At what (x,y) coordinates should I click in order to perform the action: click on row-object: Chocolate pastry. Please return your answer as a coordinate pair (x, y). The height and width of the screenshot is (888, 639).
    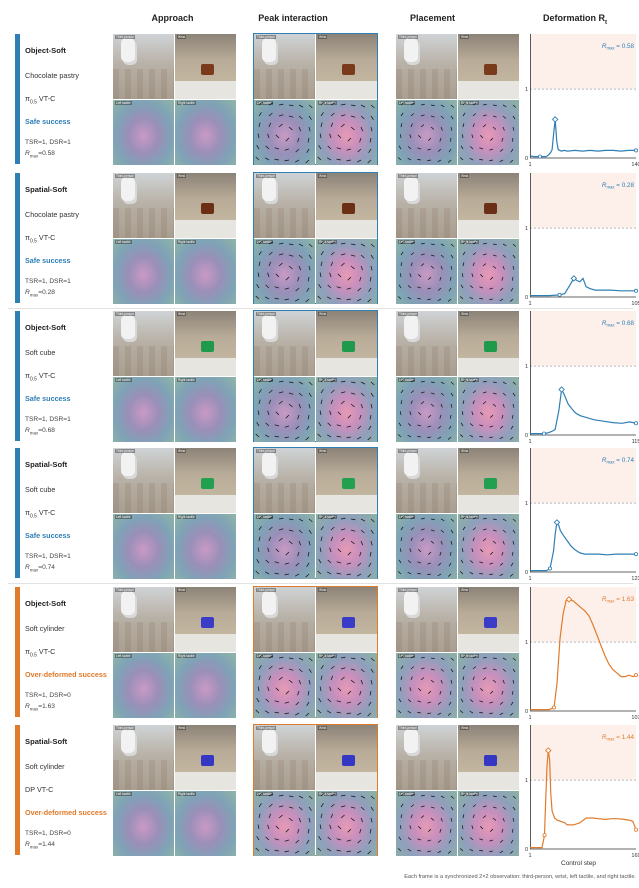
    Looking at the image, I should click on (52, 75).